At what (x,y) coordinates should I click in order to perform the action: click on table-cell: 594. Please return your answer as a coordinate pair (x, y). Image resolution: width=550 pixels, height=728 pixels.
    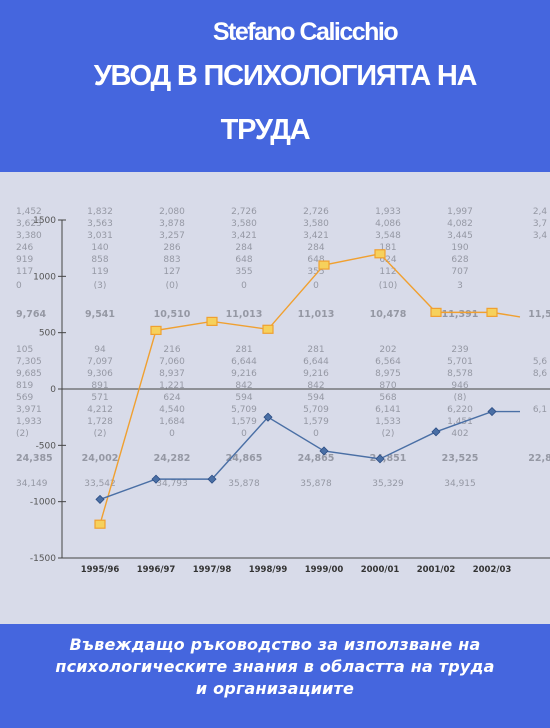
    Looking at the image, I should click on (315, 398).